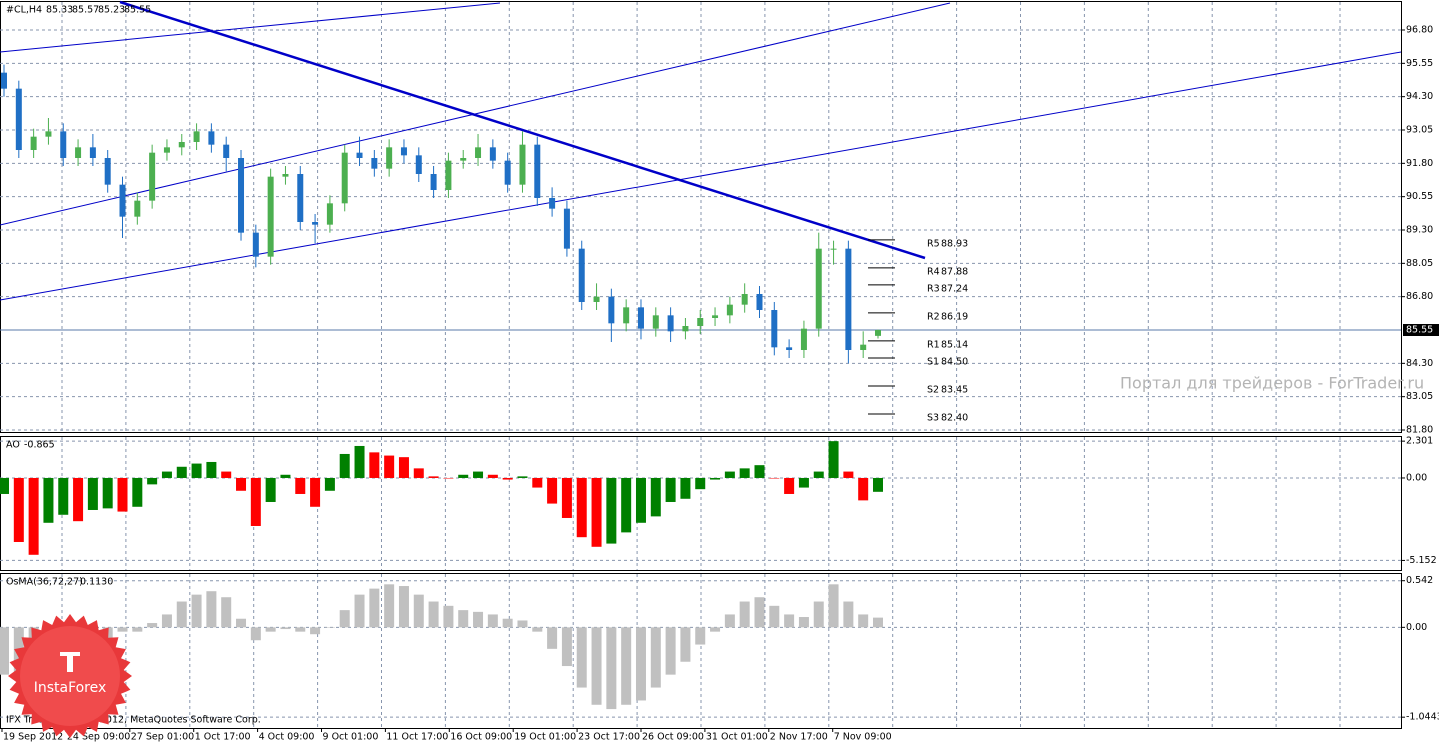 The width and height of the screenshot is (1439, 745). What do you see at coordinates (933, 390) in the screenshot?
I see `pivot-name: S2` at bounding box center [933, 390].